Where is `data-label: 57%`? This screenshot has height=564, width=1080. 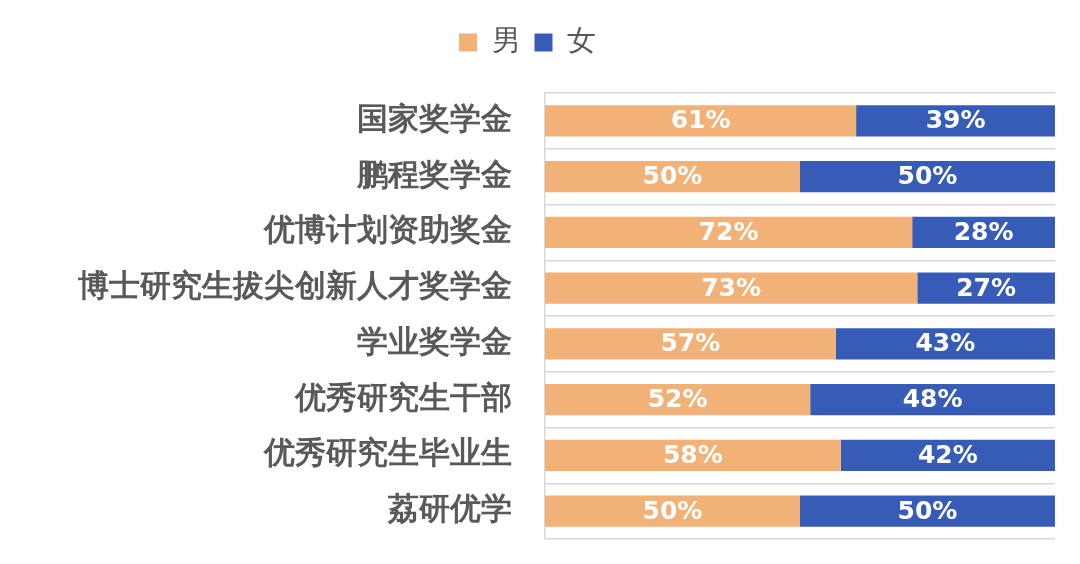
data-label: 57% is located at coordinates (690, 343).